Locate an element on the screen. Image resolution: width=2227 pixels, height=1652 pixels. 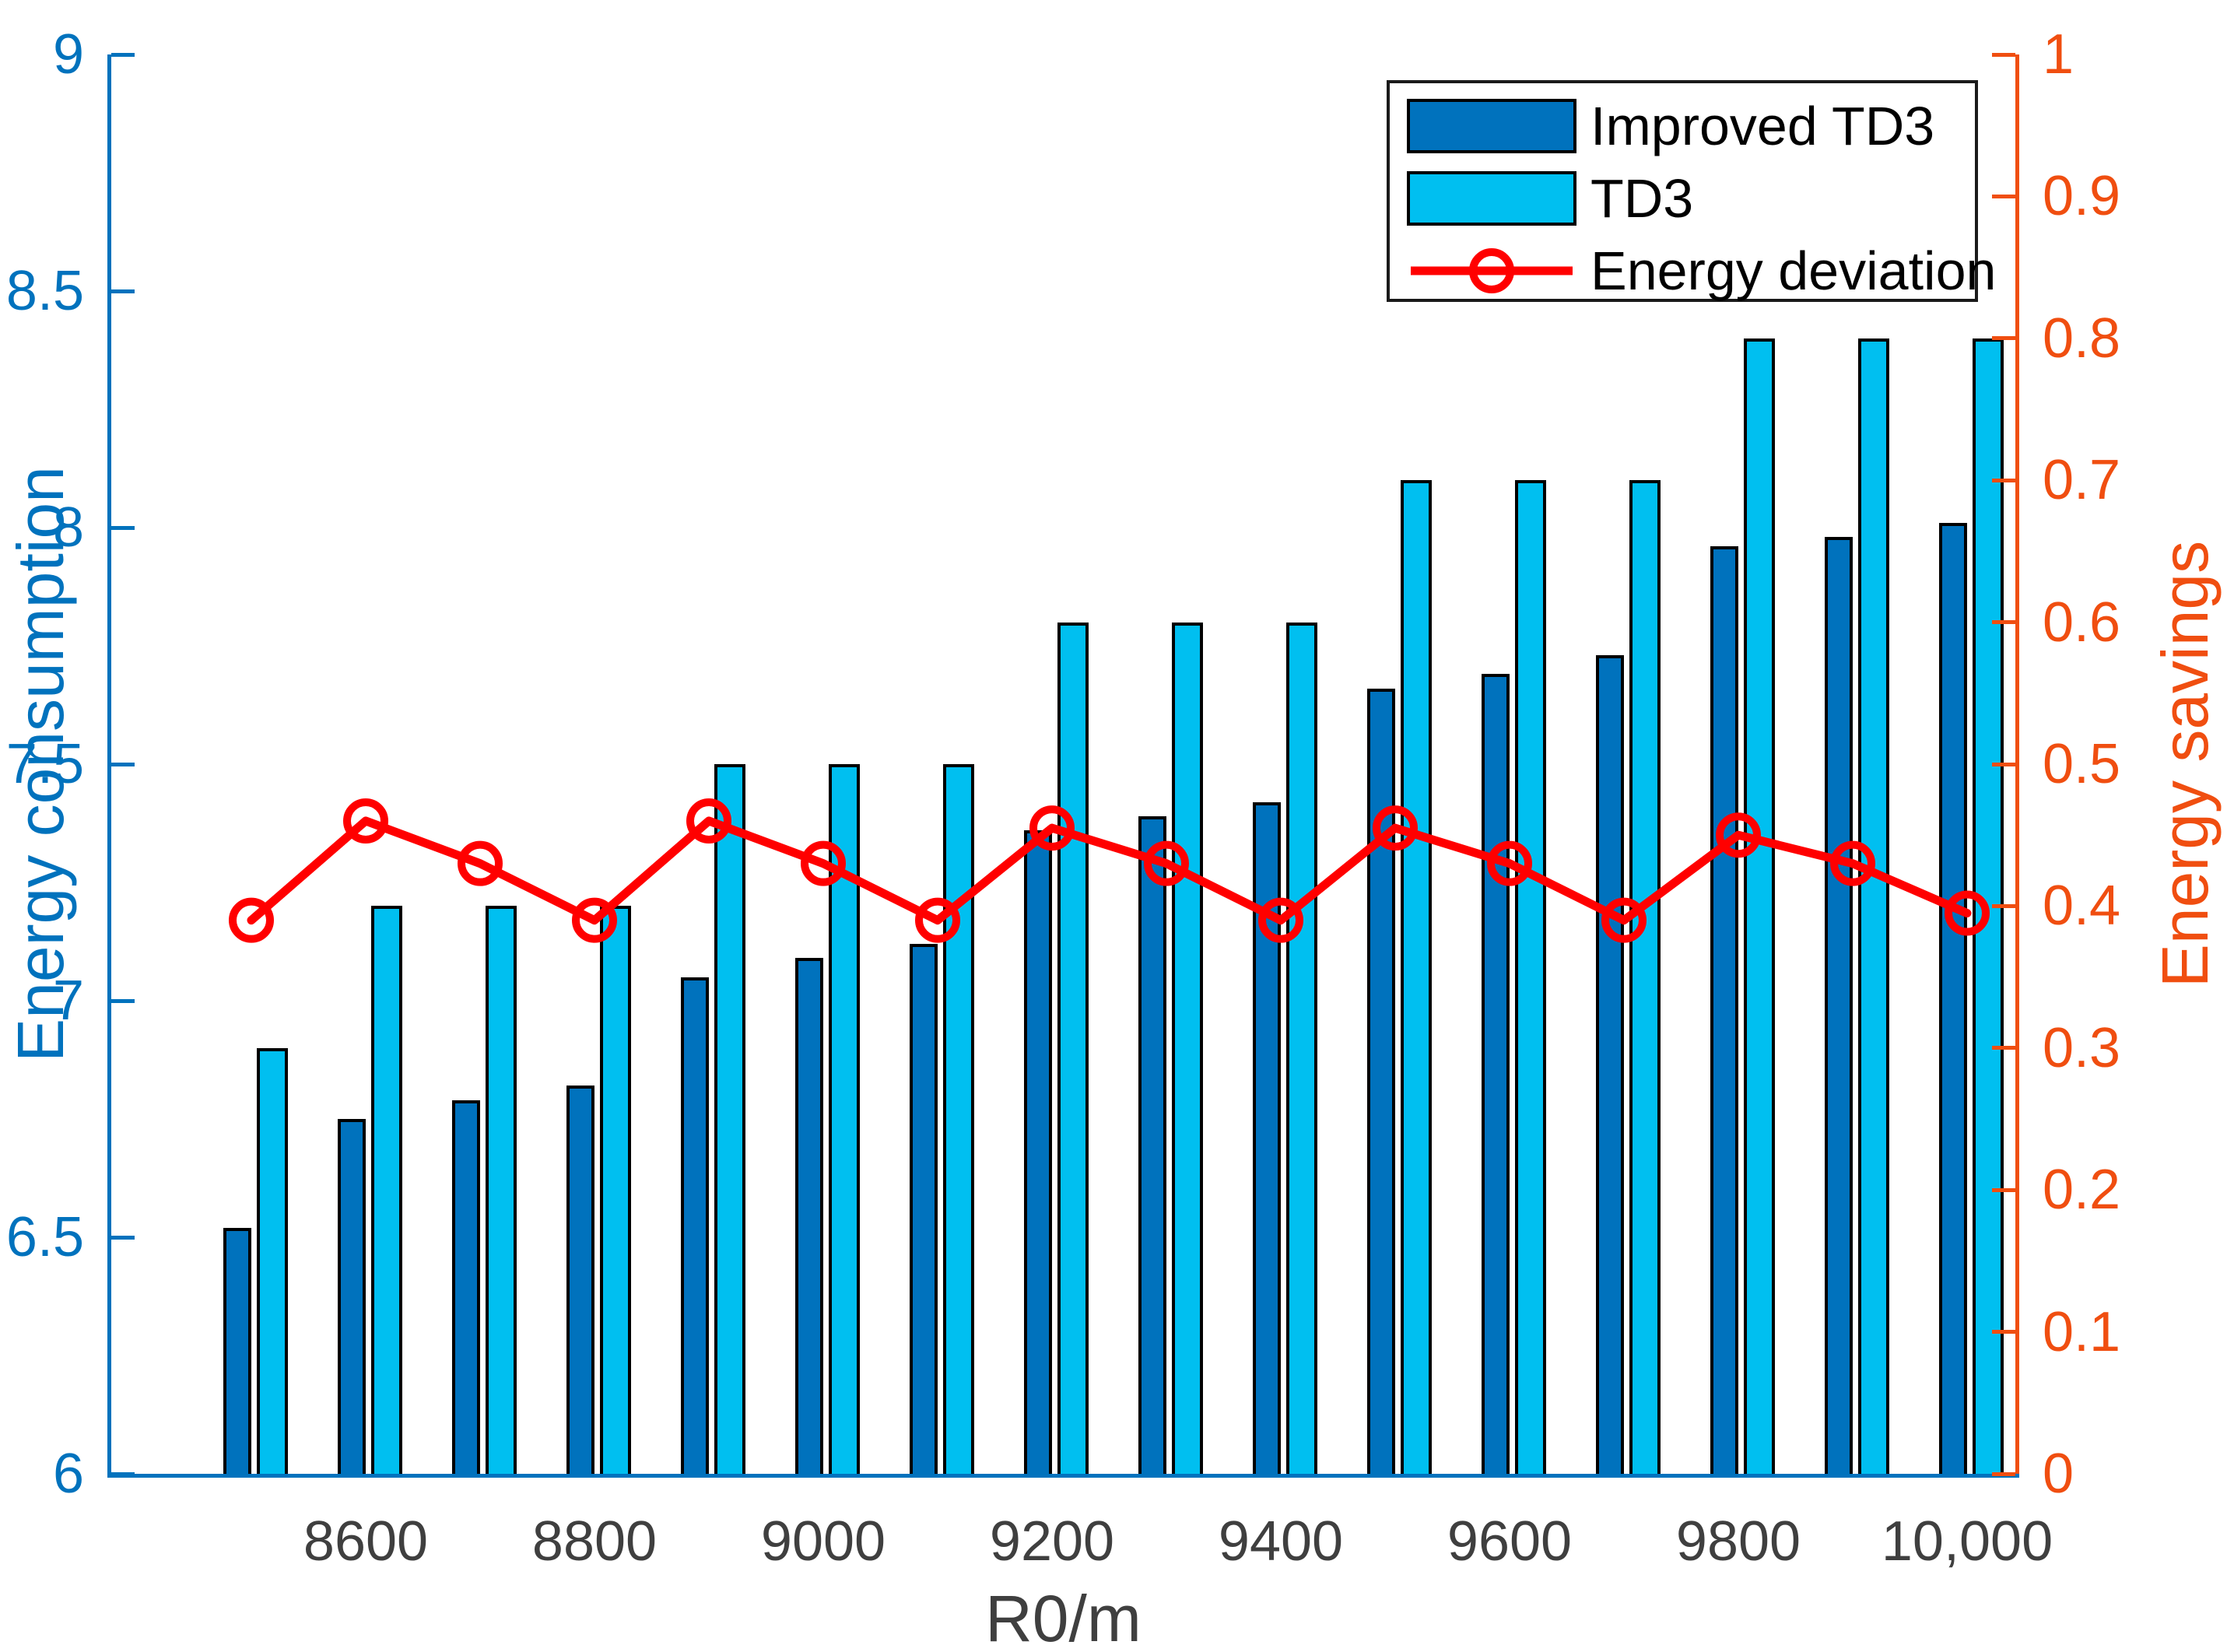
left-axis-tick-label: 6.5 is located at coordinates (44, 1237).